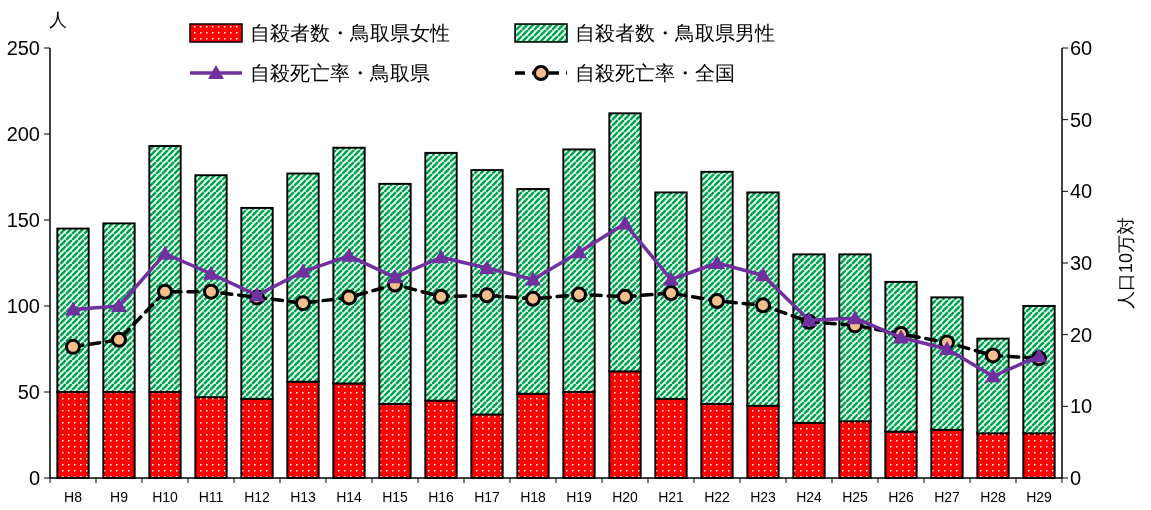  What do you see at coordinates (23, 220) in the screenshot?
I see `y-tick-label: 150` at bounding box center [23, 220].